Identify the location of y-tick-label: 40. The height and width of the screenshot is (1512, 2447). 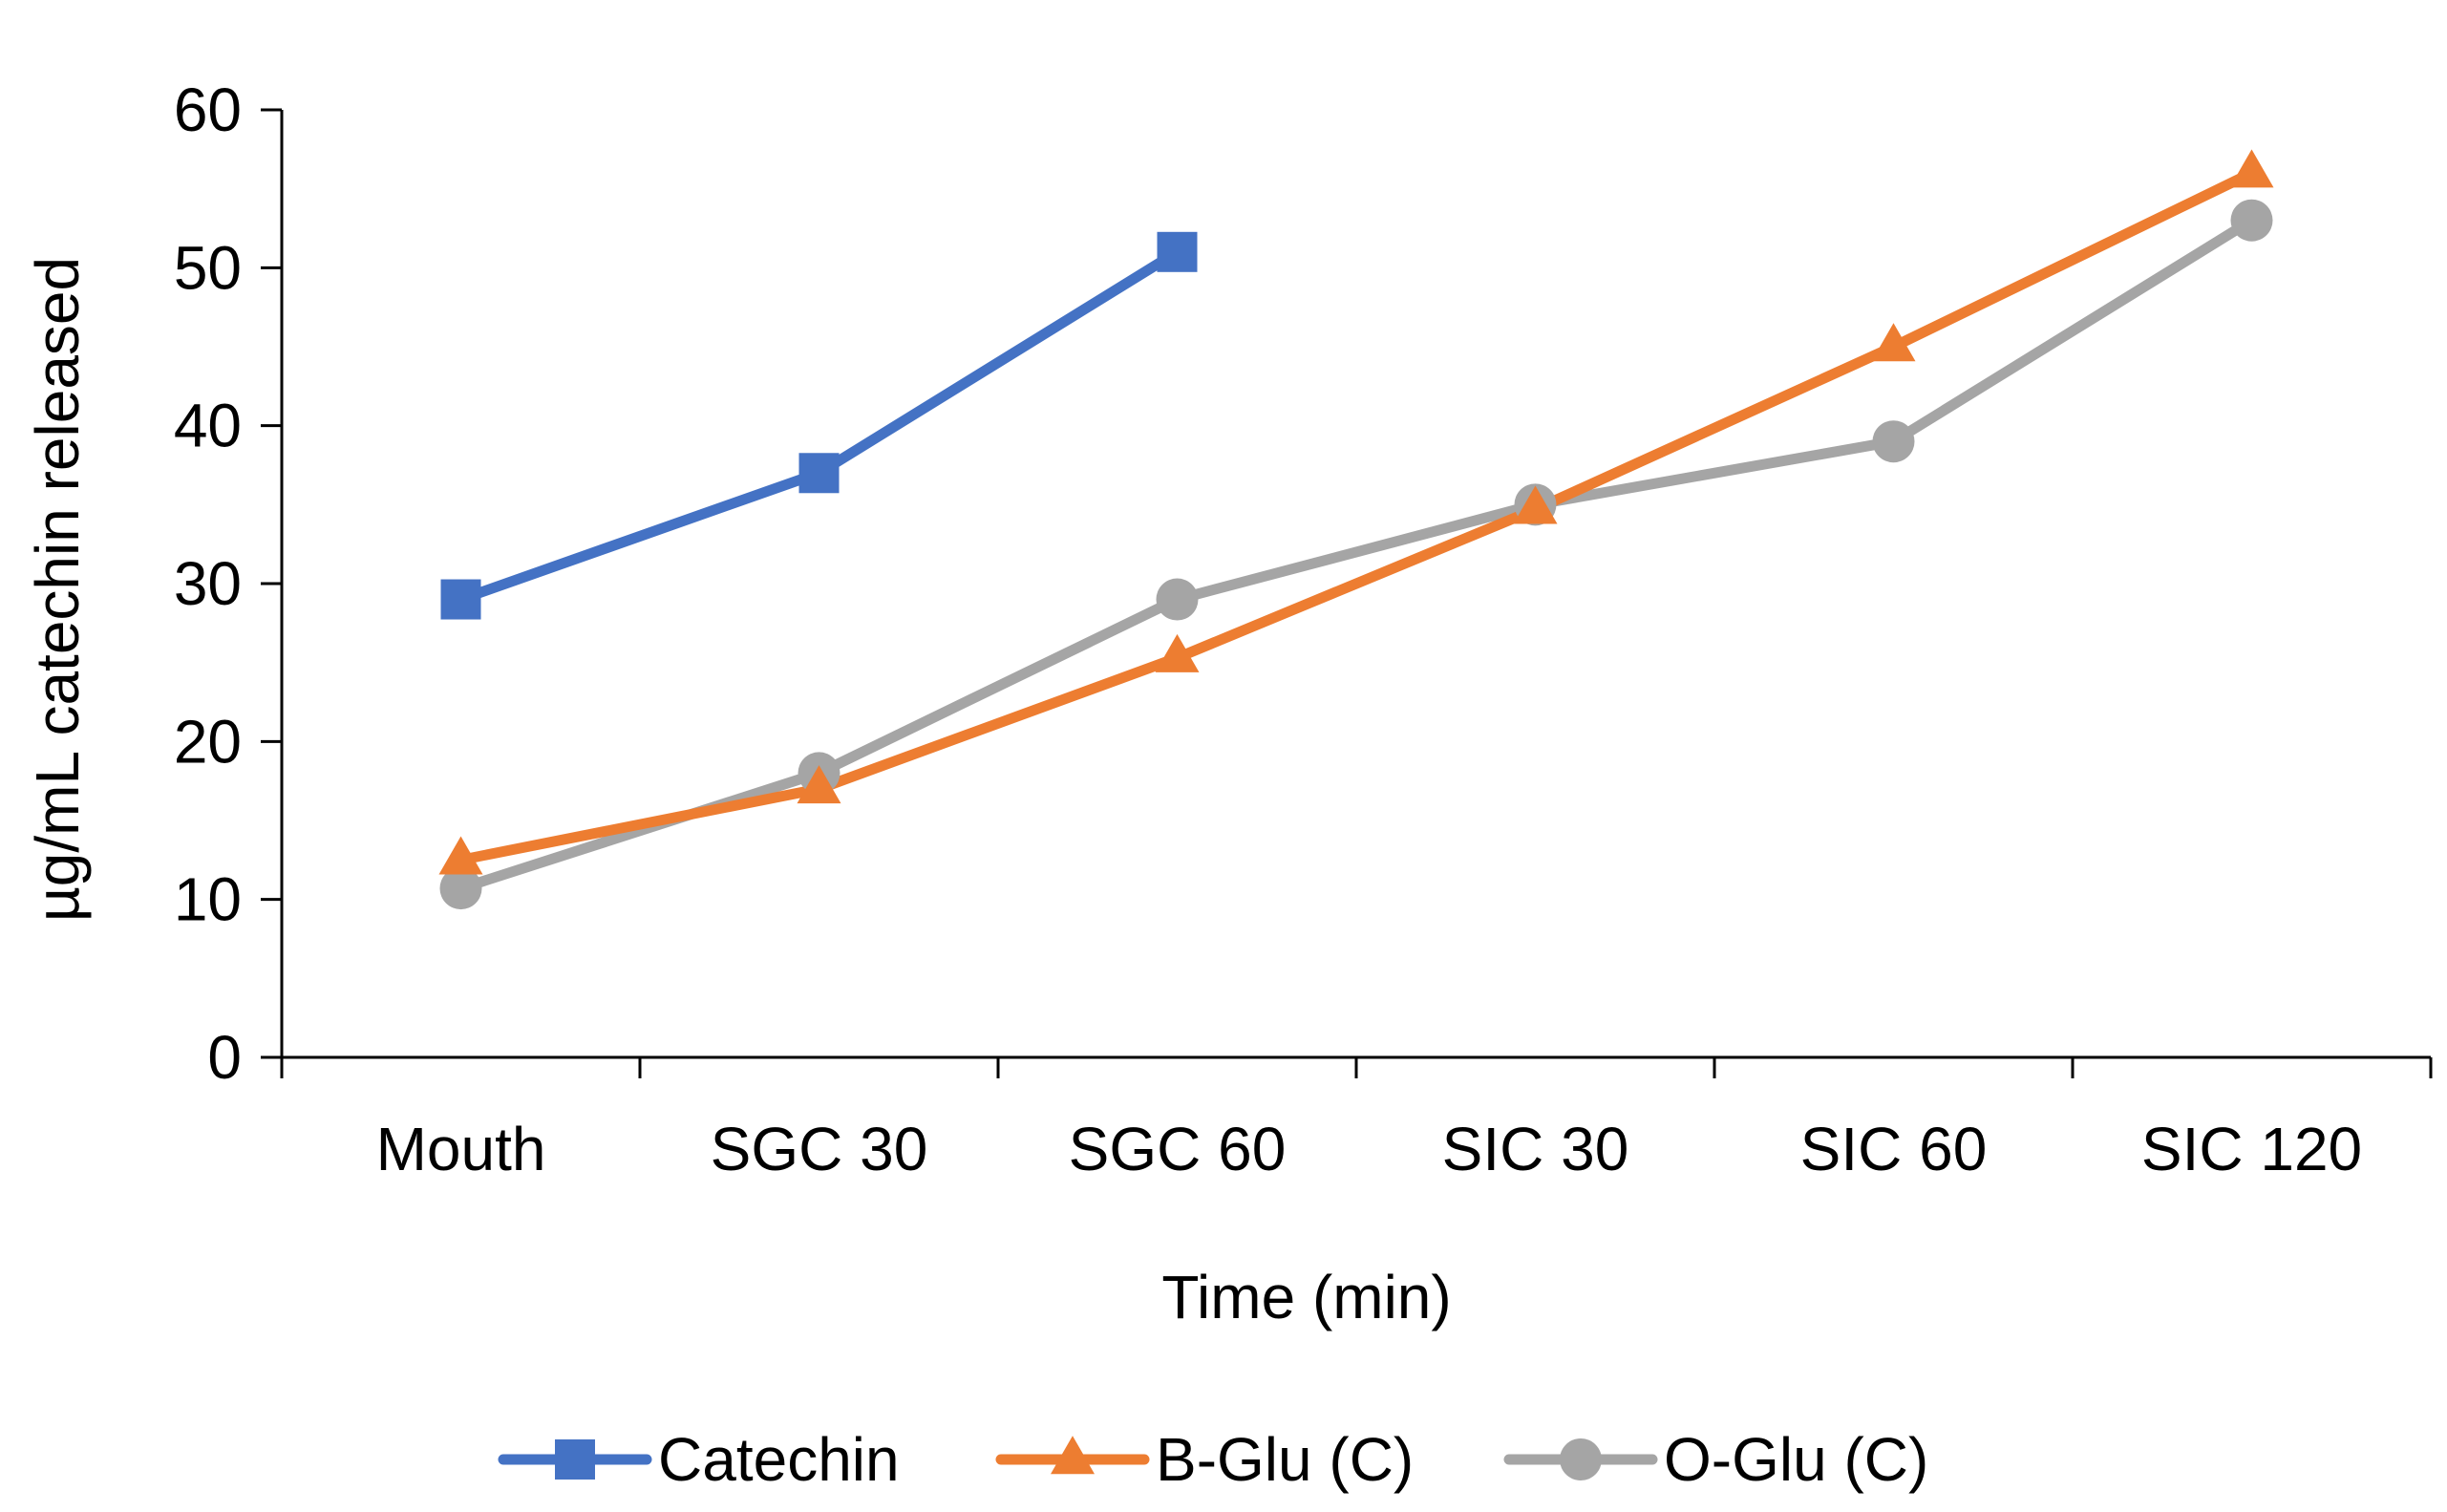
(208, 426).